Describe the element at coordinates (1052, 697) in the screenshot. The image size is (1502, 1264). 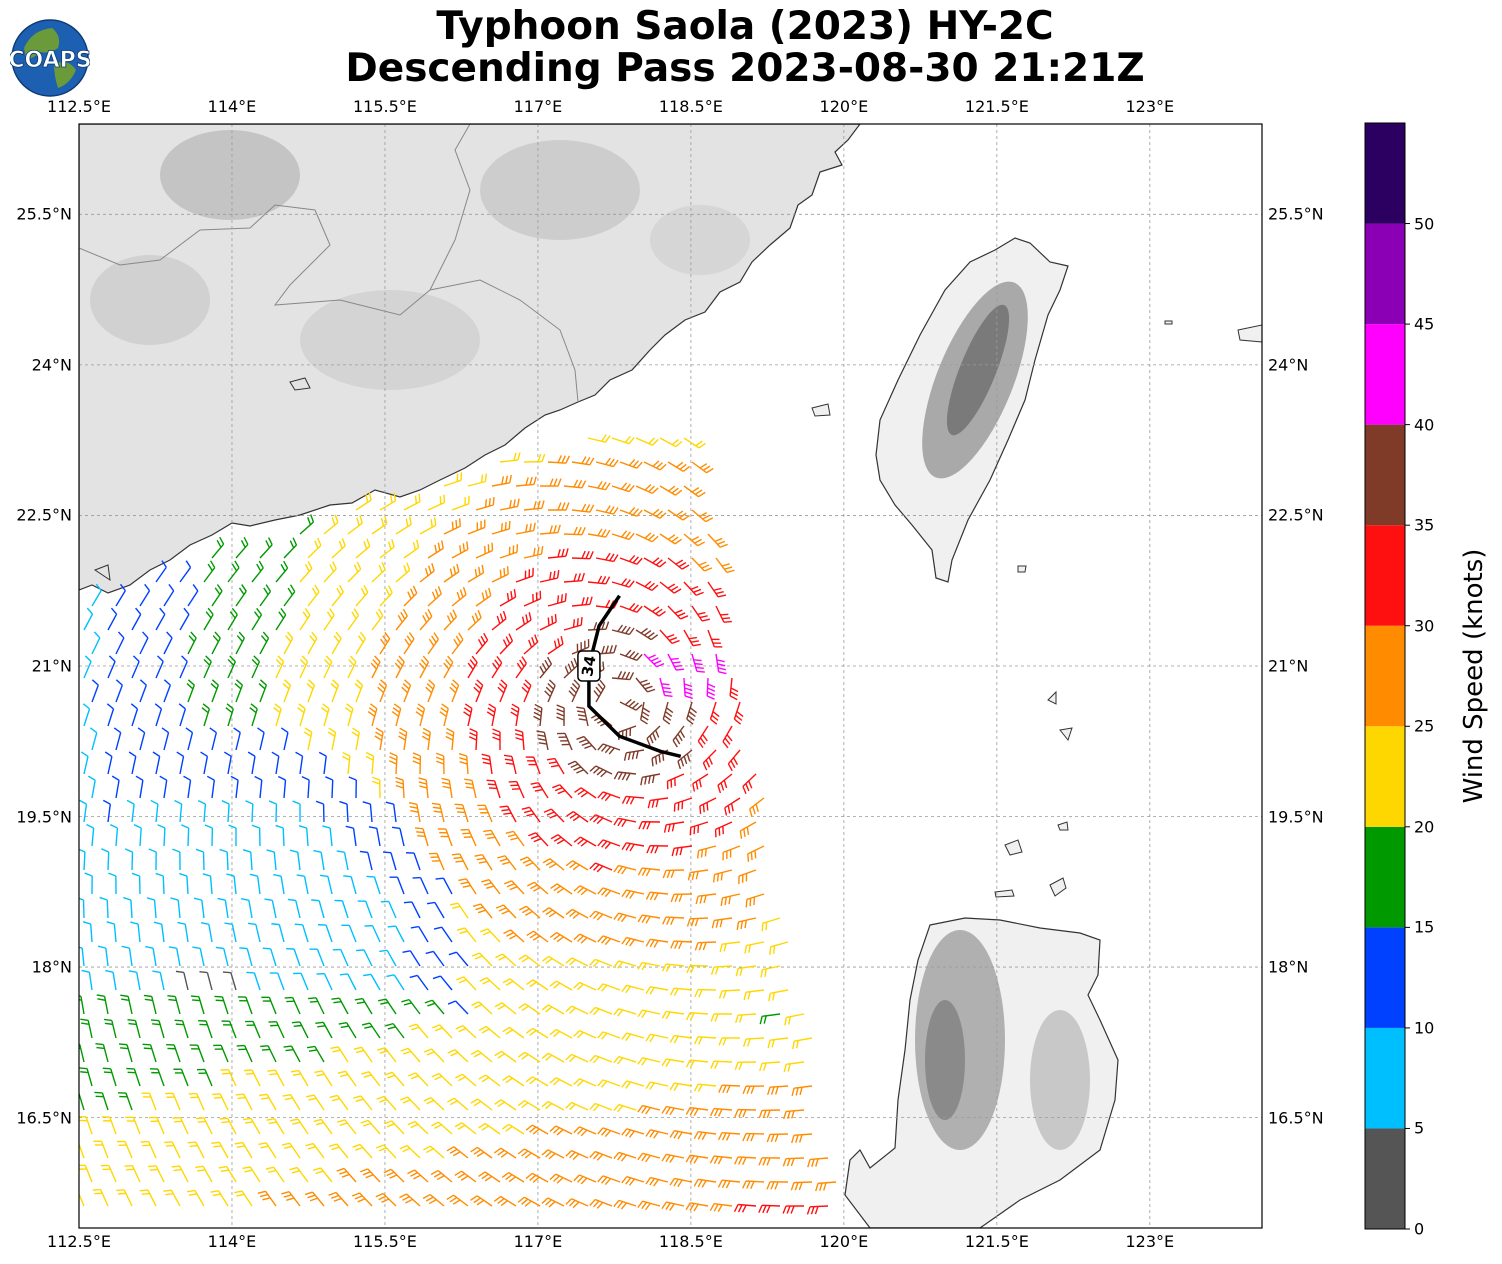
I see `island` at that location.